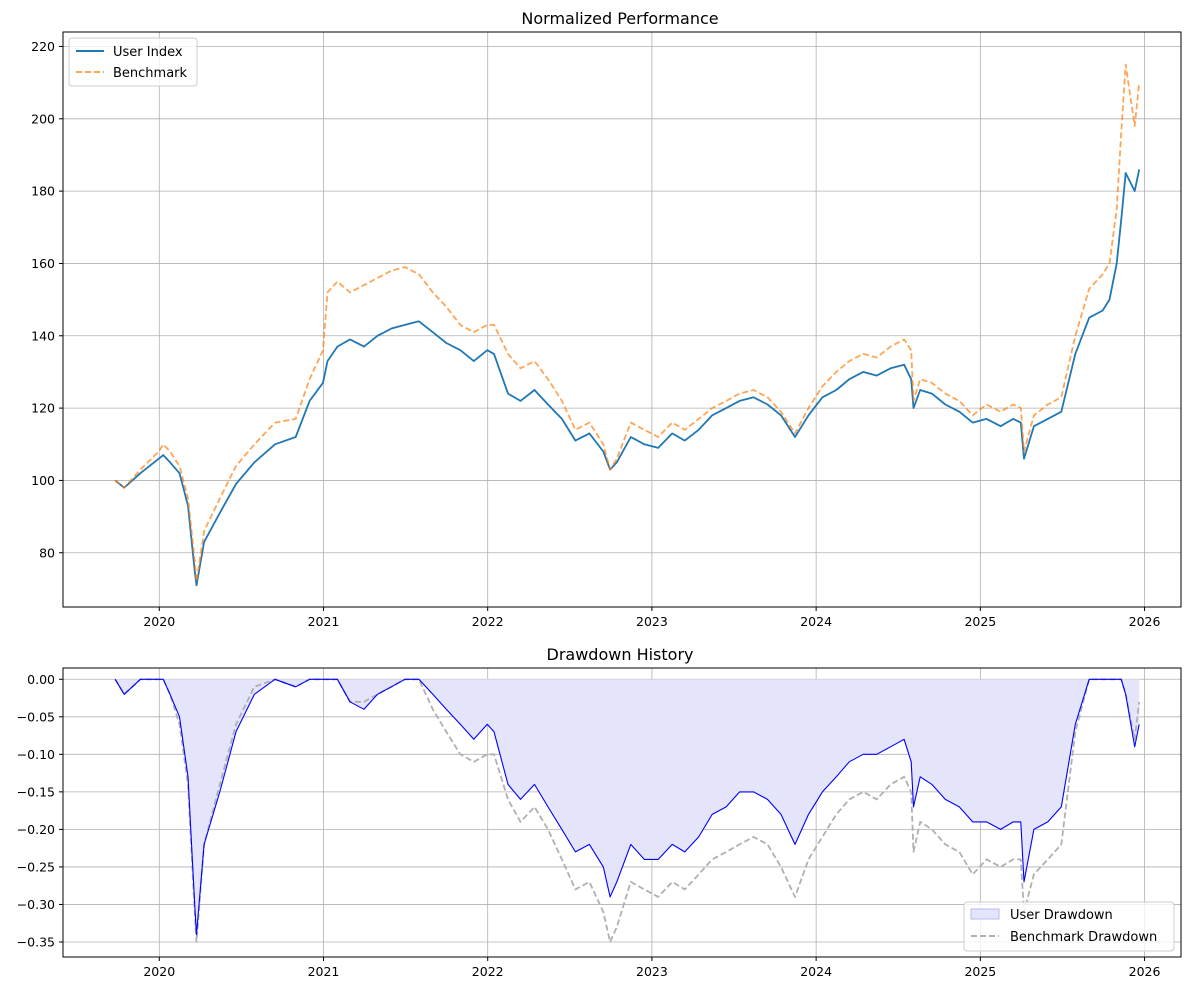 The height and width of the screenshot is (989, 1190). What do you see at coordinates (148, 52) in the screenshot?
I see `legend-label-user-index: User Index` at bounding box center [148, 52].